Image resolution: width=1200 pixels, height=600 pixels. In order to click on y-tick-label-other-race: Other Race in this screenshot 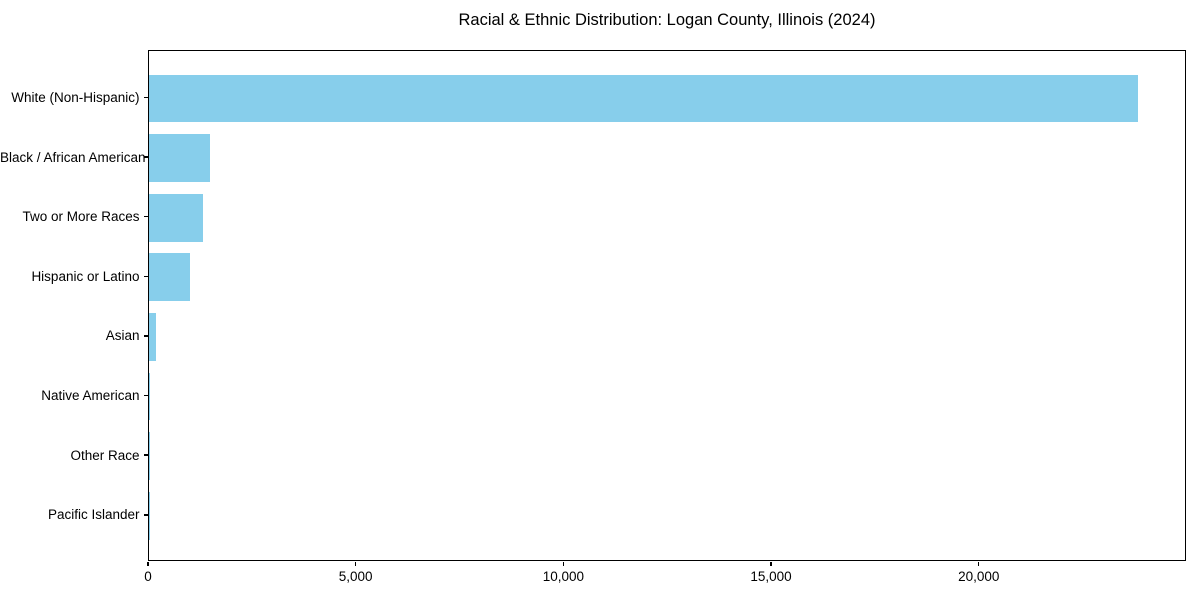, I will do `click(105, 455)`.